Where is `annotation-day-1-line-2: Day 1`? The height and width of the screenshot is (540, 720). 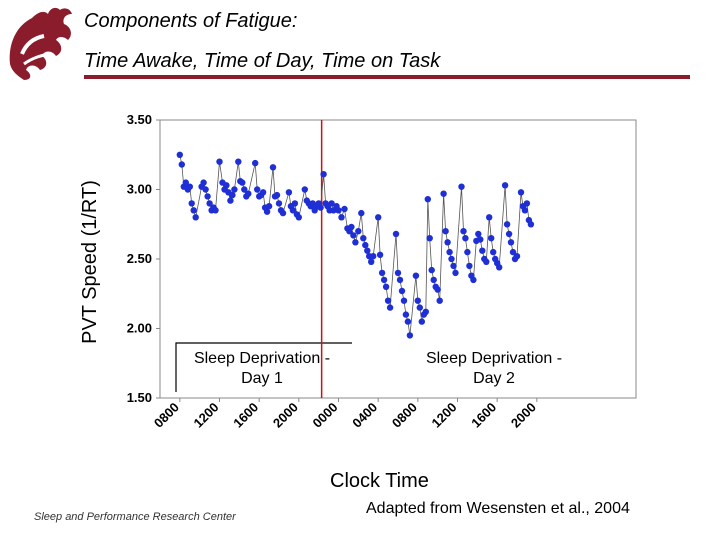
annotation-day-1-line-2: Day 1 is located at coordinates (262, 378).